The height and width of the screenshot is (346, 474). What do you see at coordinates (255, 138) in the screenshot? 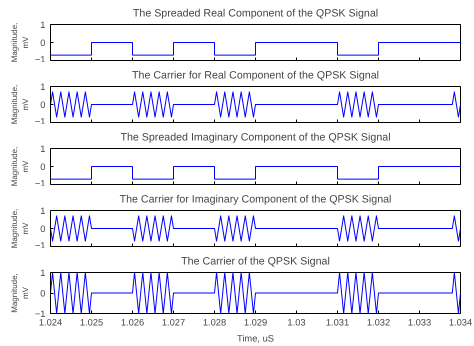
I see `chart-title: The Spreaded Imaginary Component of the QPSK Signal` at bounding box center [255, 138].